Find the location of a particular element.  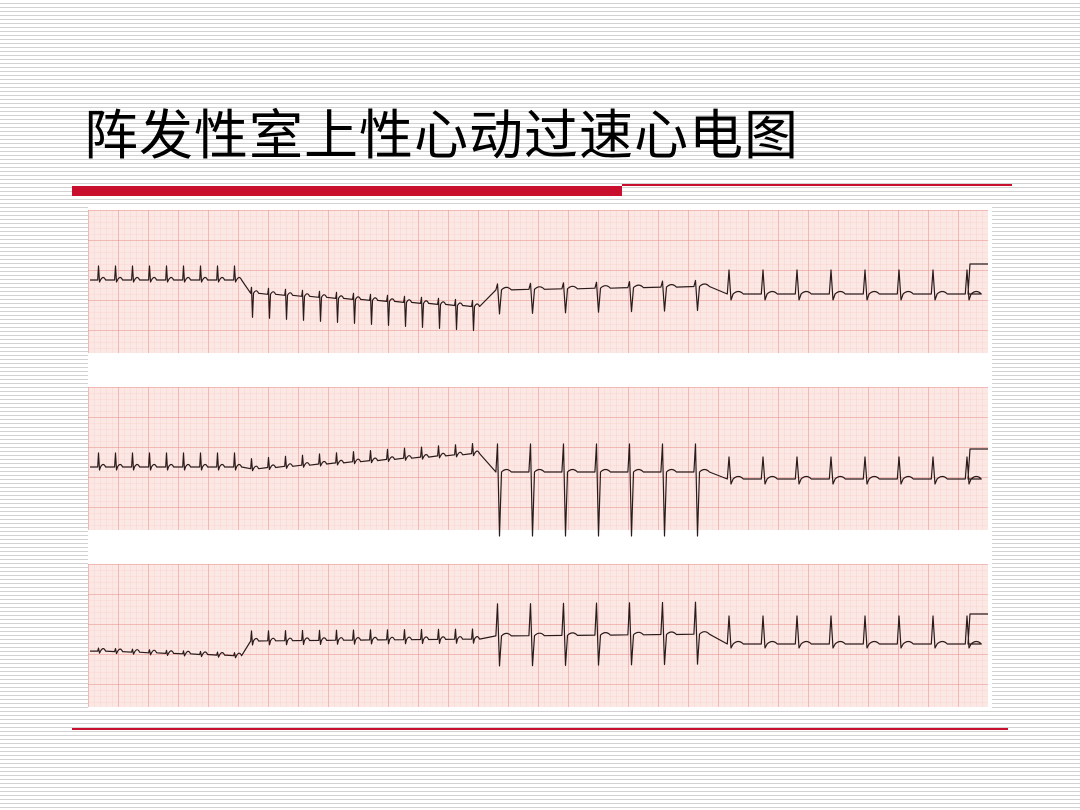

title-underline-thick is located at coordinates (347, 191).